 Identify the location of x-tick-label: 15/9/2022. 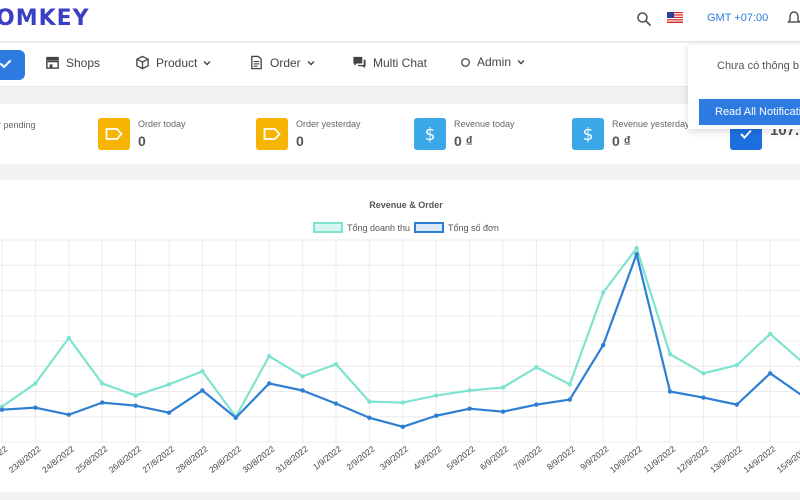
(787, 459).